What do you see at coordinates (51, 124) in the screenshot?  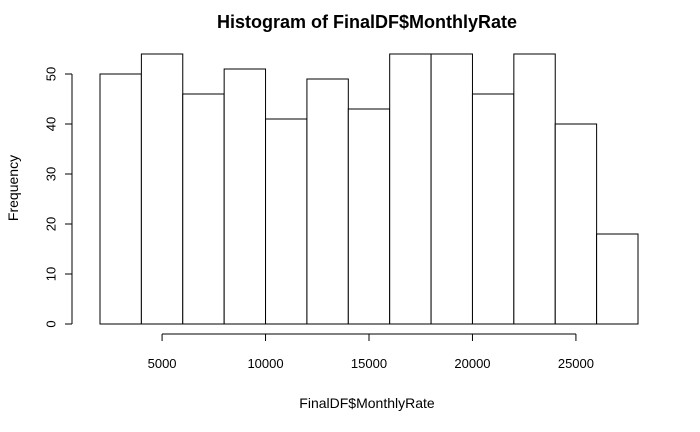 I see `y-tick-label: 40` at bounding box center [51, 124].